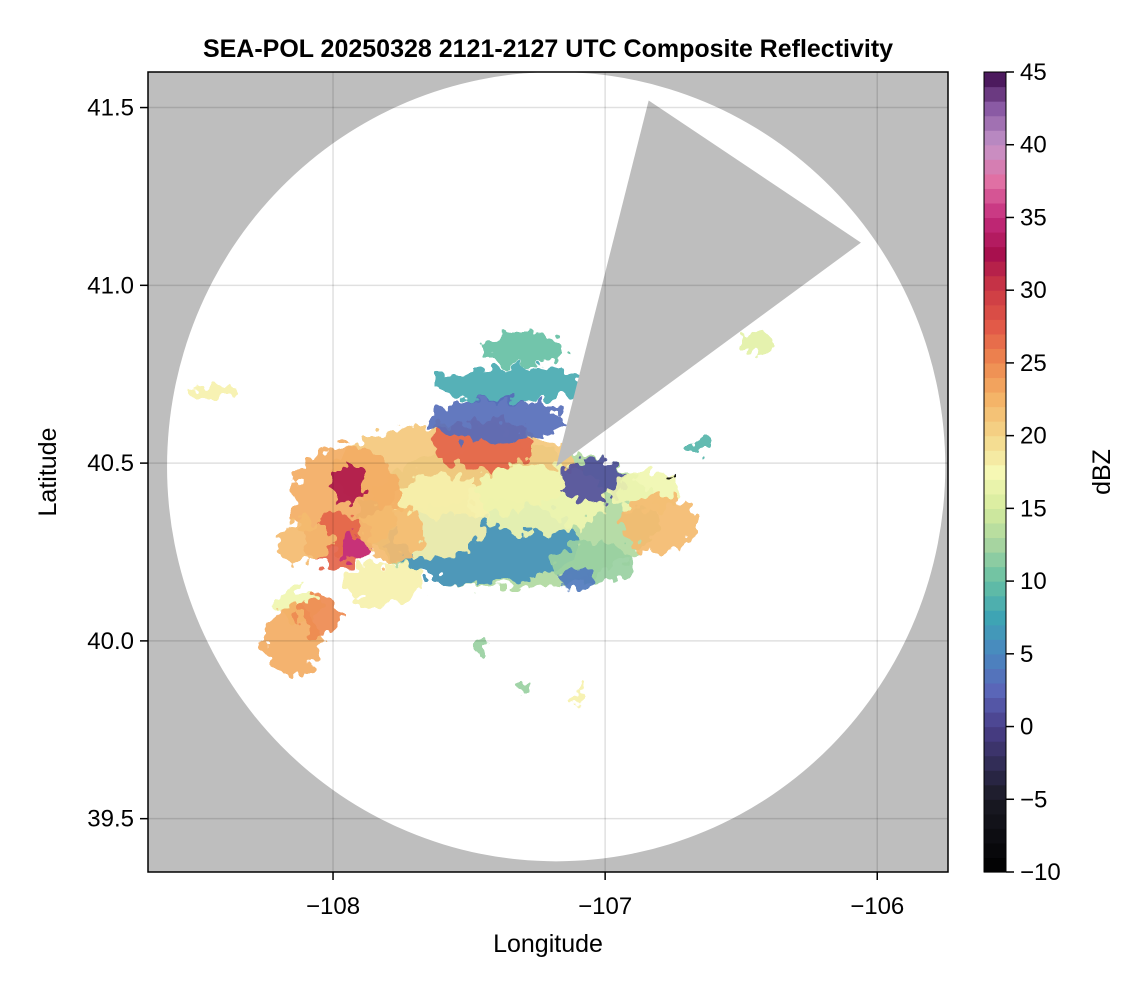 This screenshot has height=995, width=1146. I want to click on colorbar-tick-label: 5, so click(1026, 654).